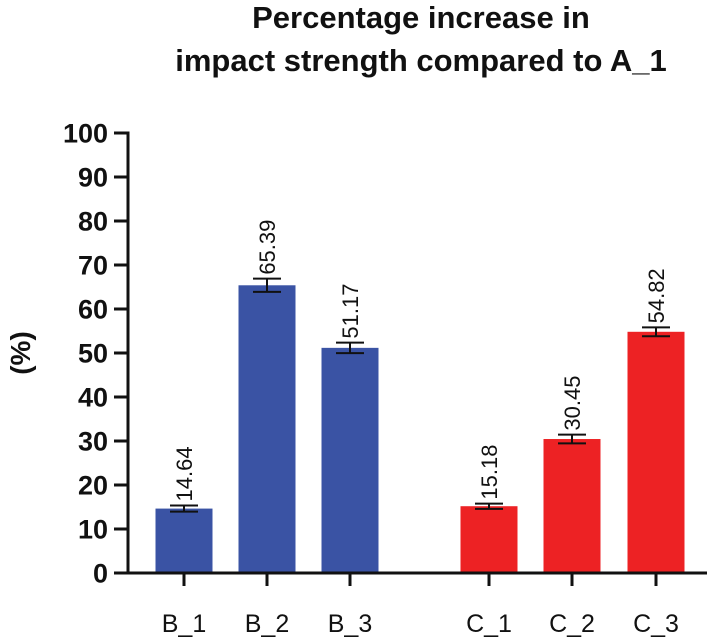 The width and height of the screenshot is (718, 642). What do you see at coordinates (489, 472) in the screenshot?
I see `data-label: 15.18` at bounding box center [489, 472].